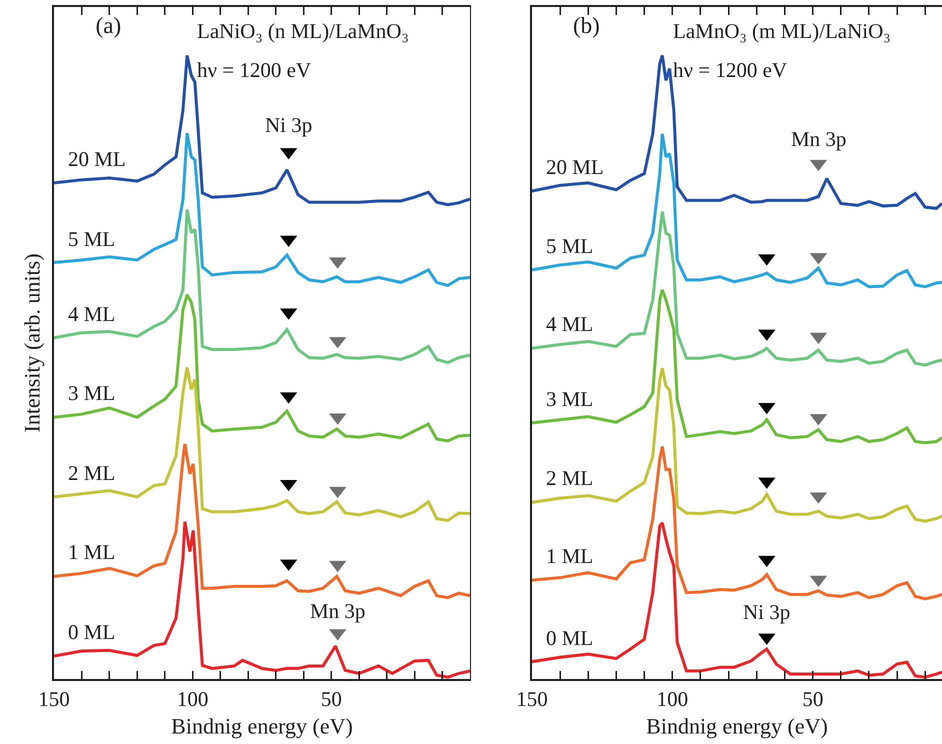  What do you see at coordinates (303, 31) in the screenshot?
I see `text: LaNiO₃ (n ML)/LaMnO₃` at bounding box center [303, 31].